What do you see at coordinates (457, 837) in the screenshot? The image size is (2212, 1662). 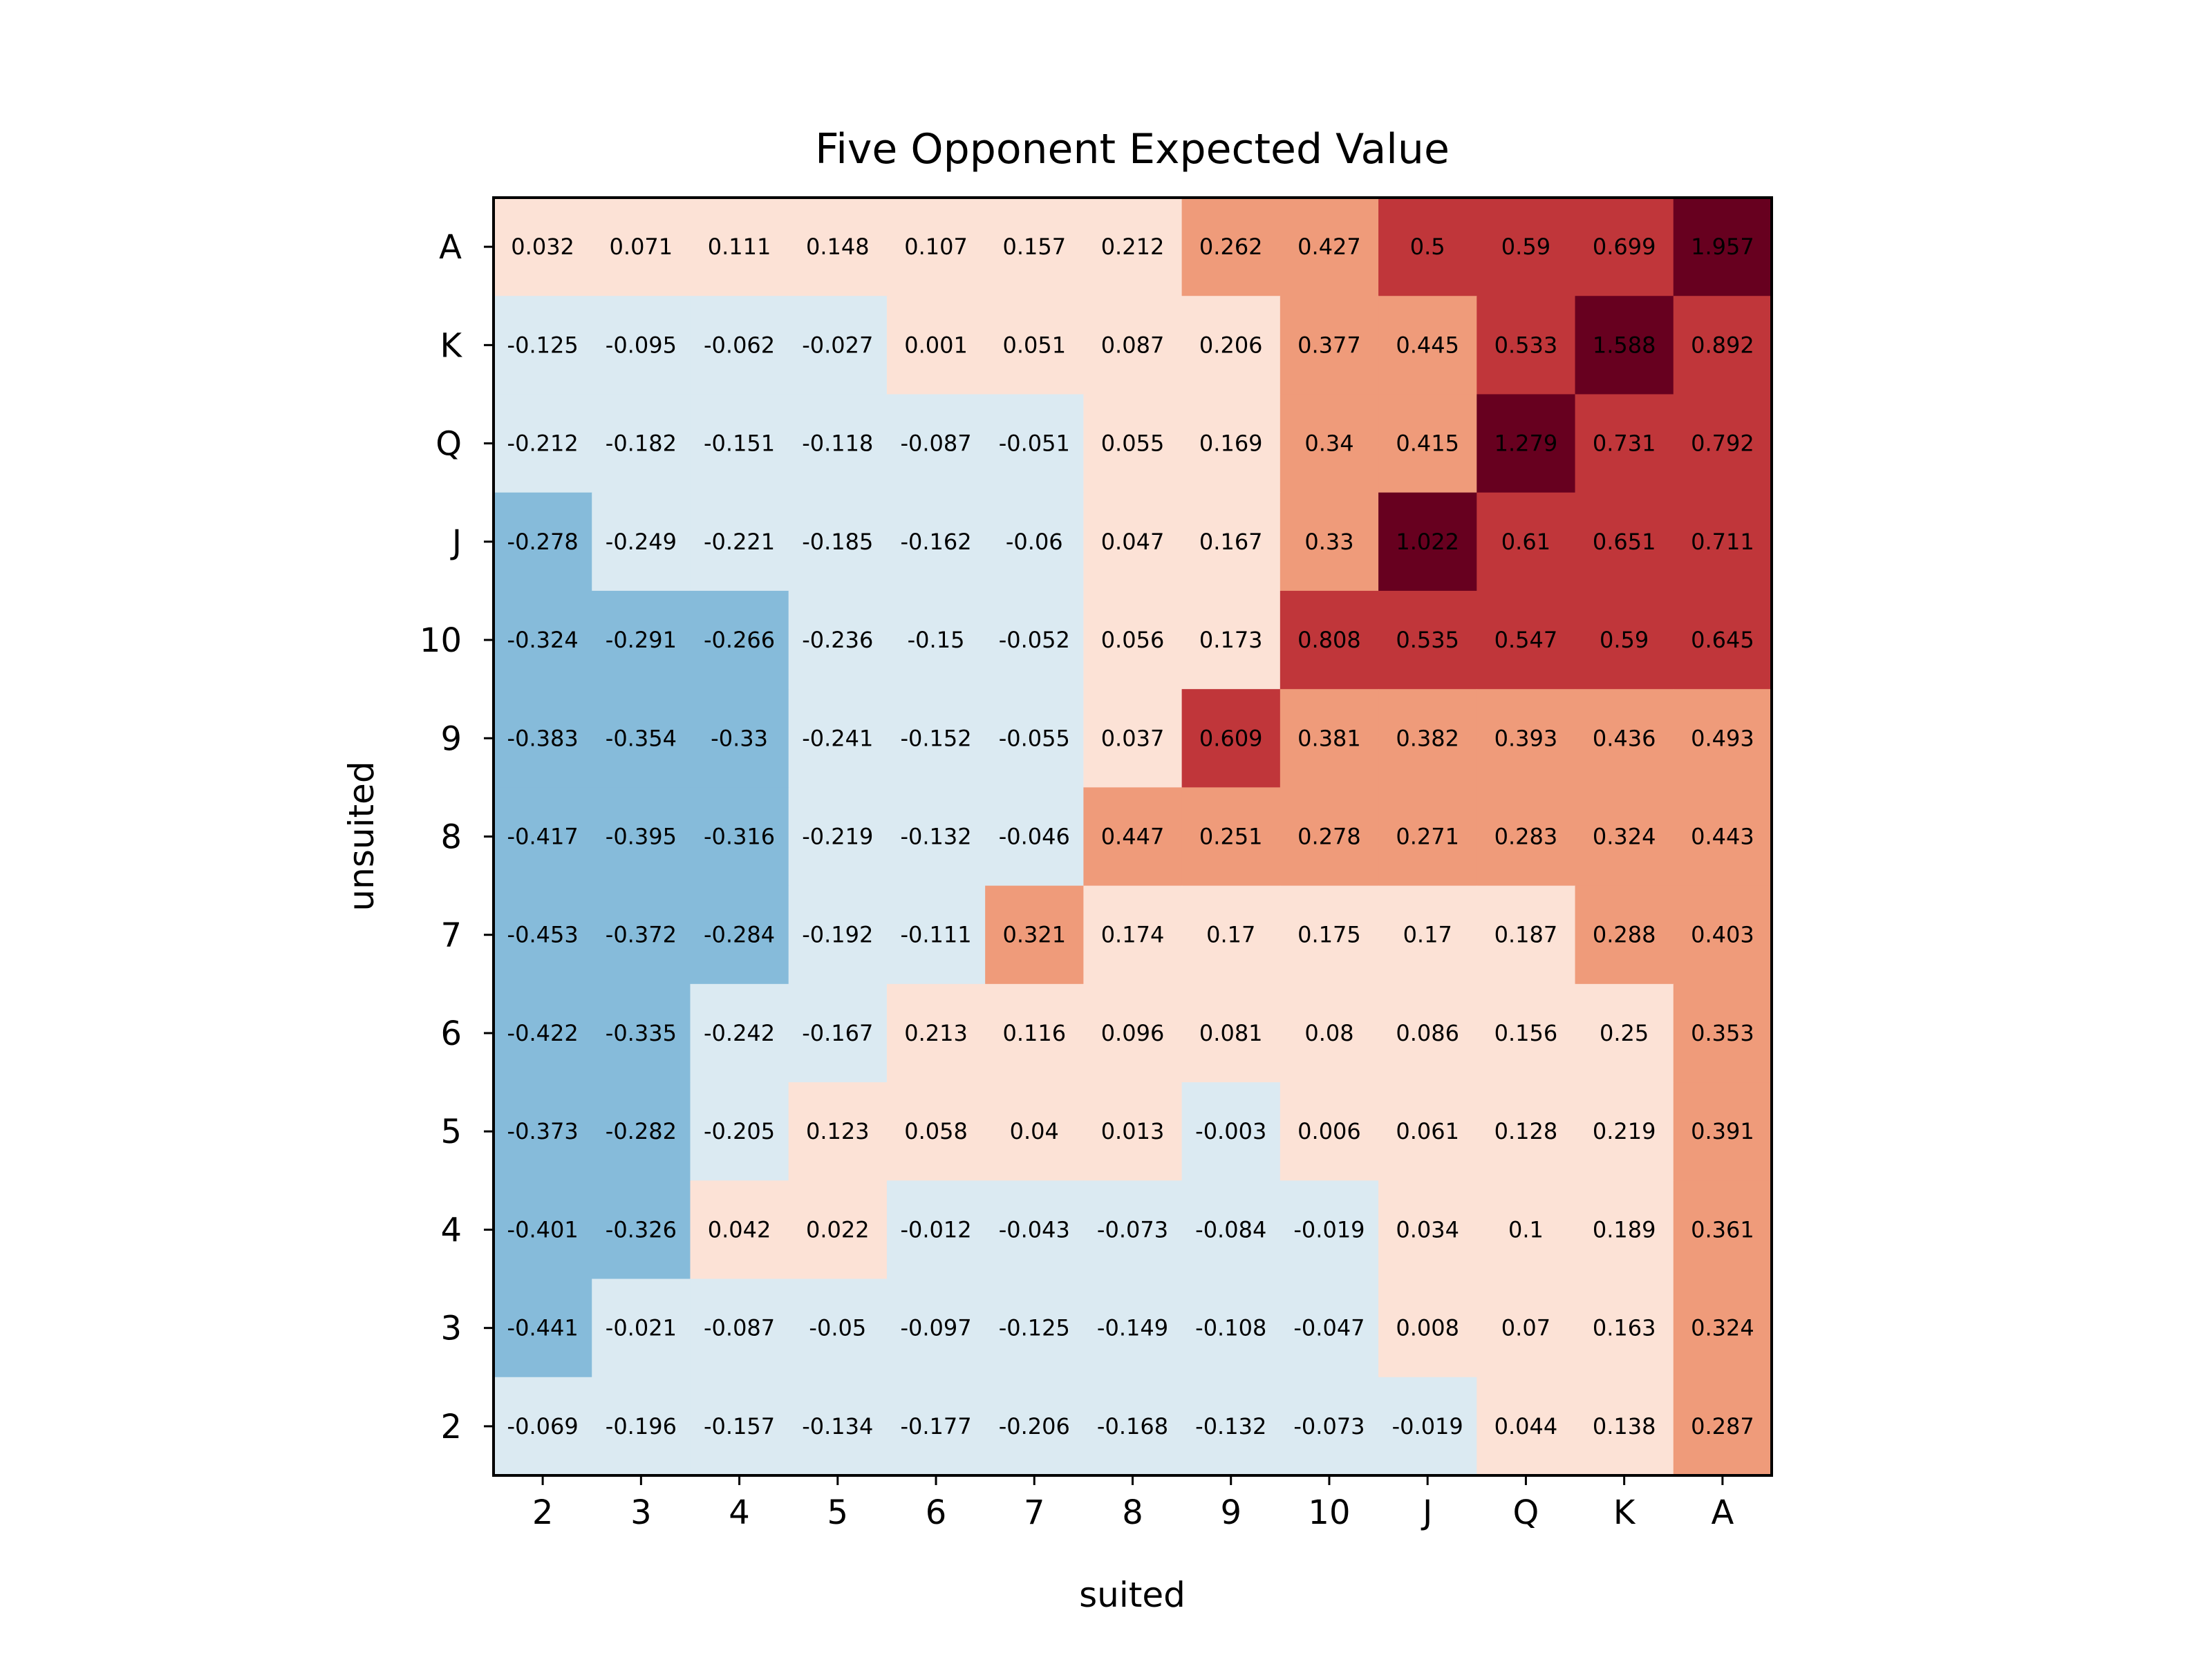 I see `y-axis: A K Q J 10 9 8 7 6 5 4 3 2` at bounding box center [457, 837].